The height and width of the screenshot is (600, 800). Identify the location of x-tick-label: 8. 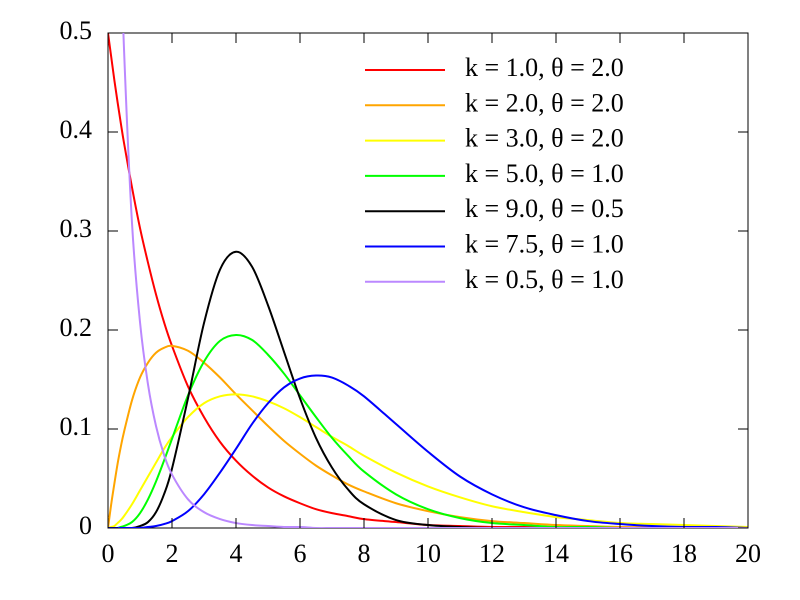
(364, 553).